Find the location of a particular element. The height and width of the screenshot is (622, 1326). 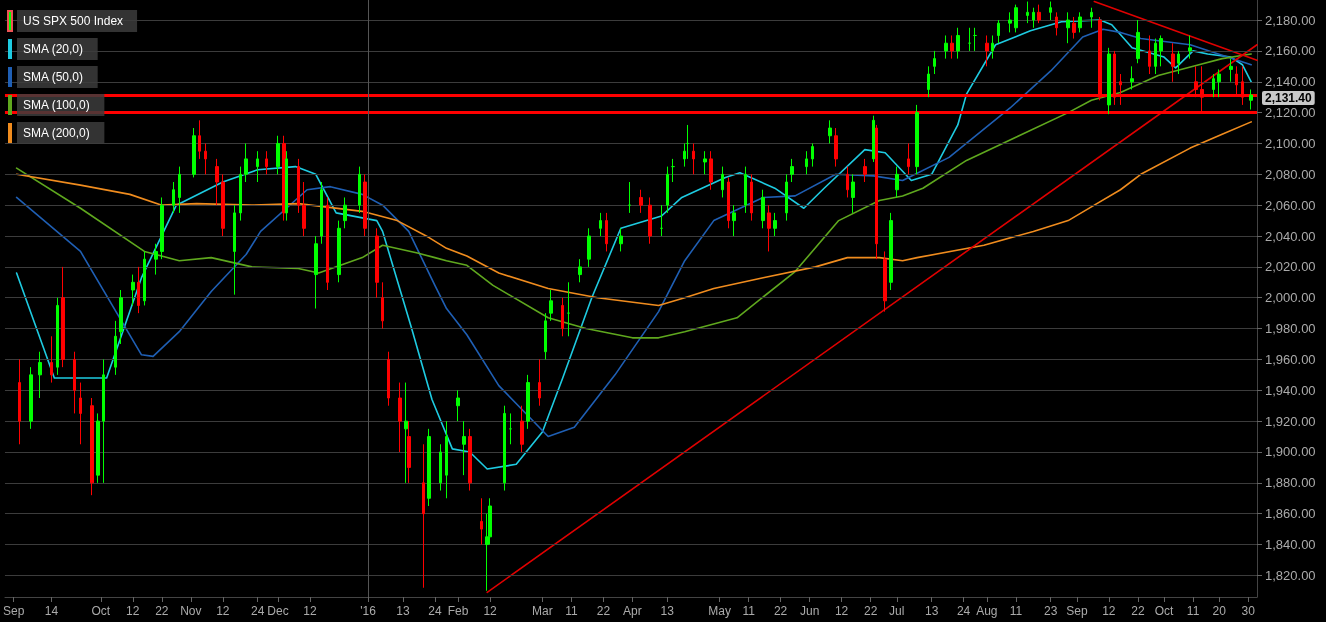

y-tick-label: 1,960.00 is located at coordinates (1290, 359).